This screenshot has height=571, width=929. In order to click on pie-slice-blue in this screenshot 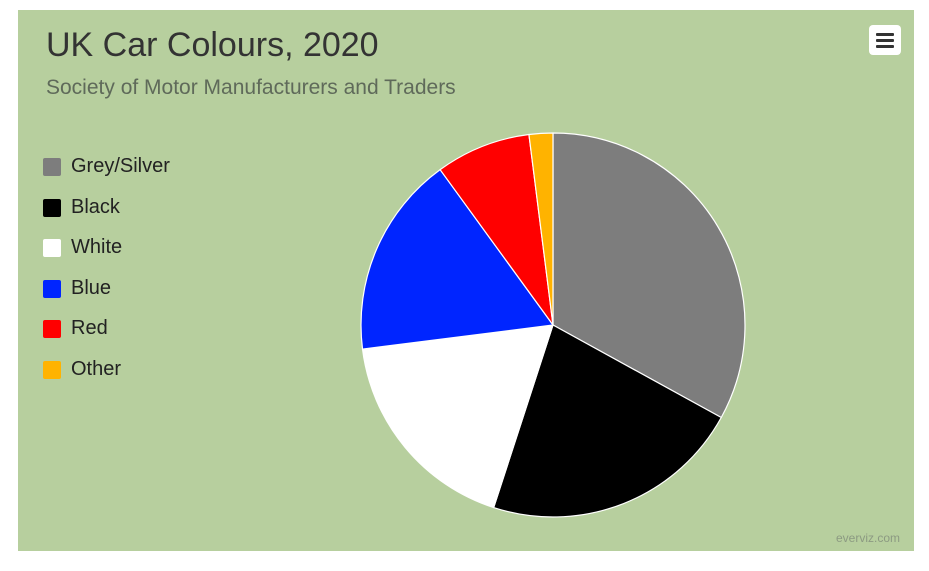, I will do `click(457, 259)`.